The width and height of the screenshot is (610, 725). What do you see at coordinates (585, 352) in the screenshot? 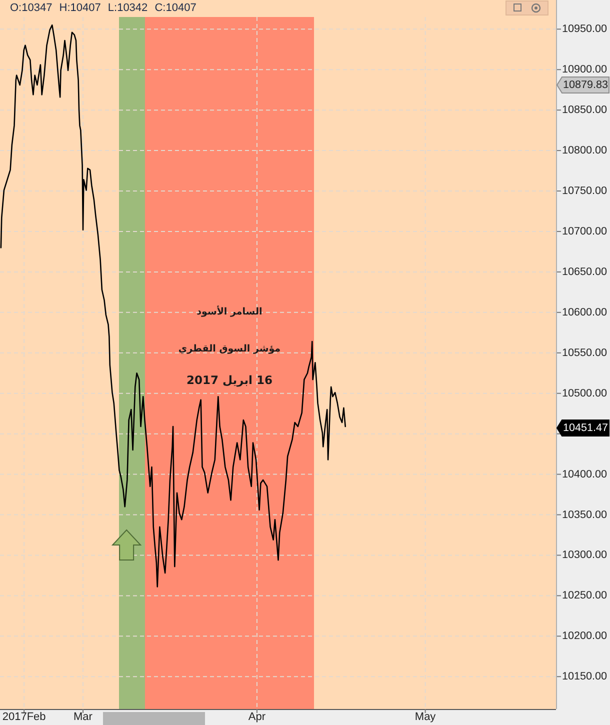
I see `y-tick-label: 10550.00` at bounding box center [585, 352].